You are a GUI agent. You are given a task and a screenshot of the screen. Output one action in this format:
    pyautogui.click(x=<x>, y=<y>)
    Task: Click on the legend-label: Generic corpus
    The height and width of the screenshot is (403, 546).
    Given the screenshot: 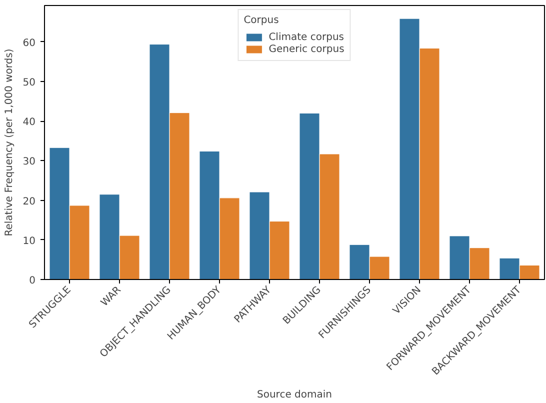 What is the action you would take?
    pyautogui.click(x=306, y=49)
    